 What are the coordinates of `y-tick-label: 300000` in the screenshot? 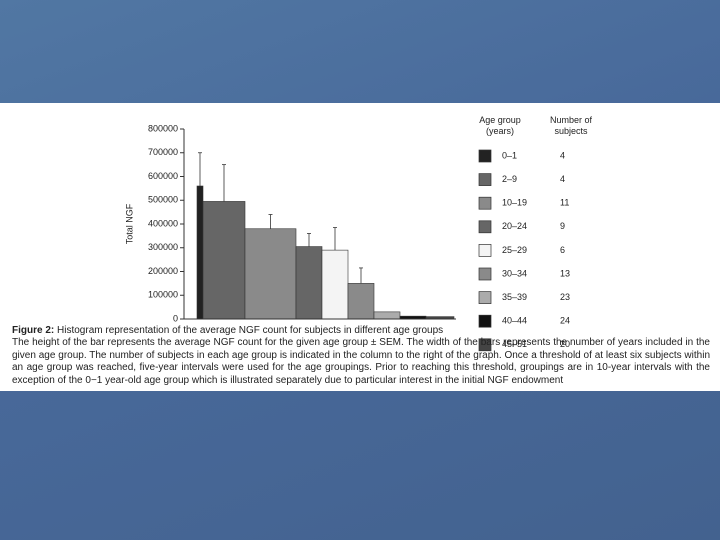 It's located at (163, 247).